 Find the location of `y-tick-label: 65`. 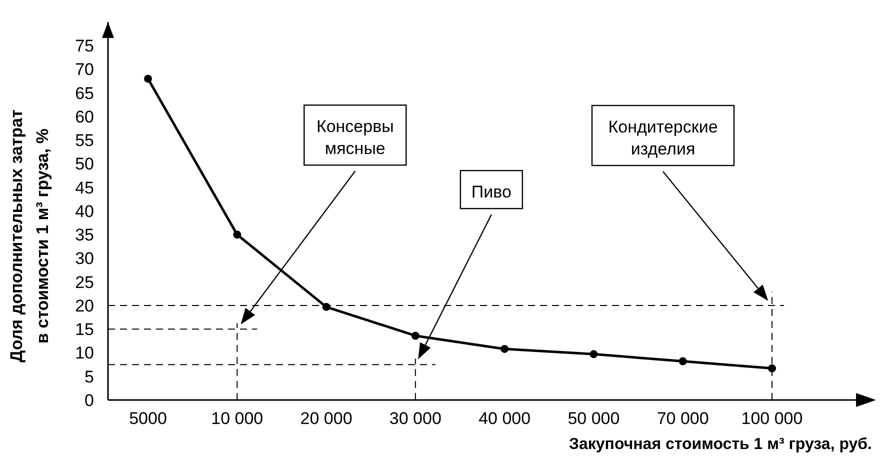

y-tick-label: 65 is located at coordinates (84, 93).